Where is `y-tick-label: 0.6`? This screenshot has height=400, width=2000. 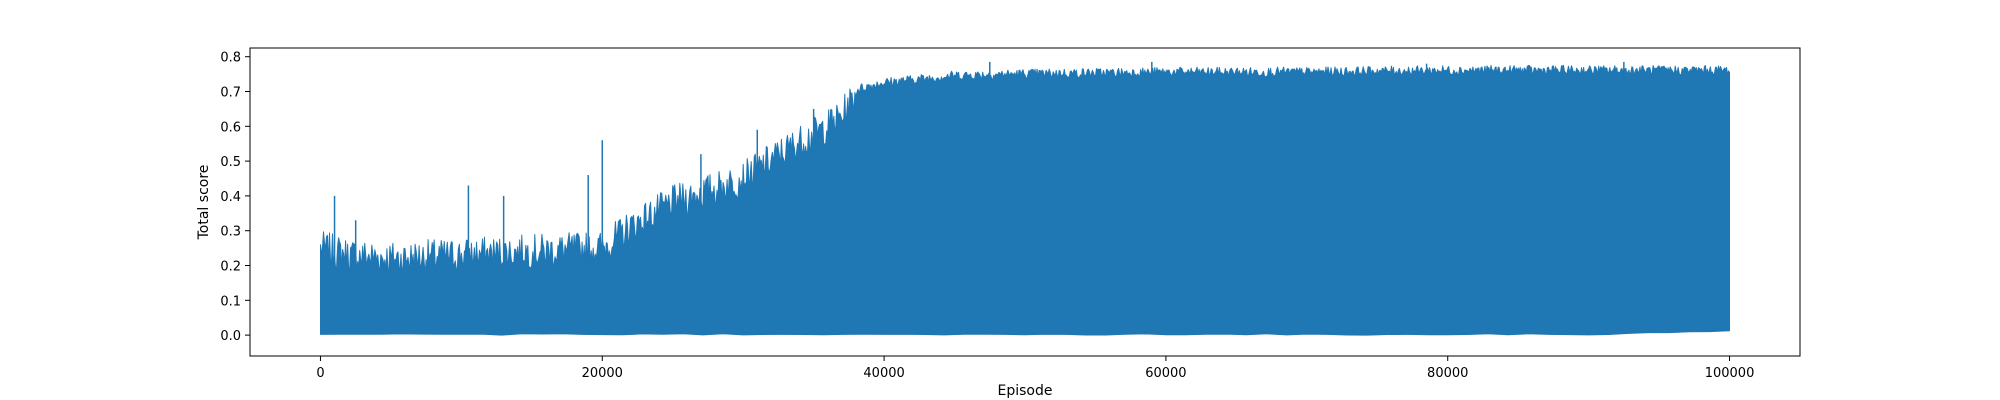
y-tick-label: 0.6 is located at coordinates (230, 127).